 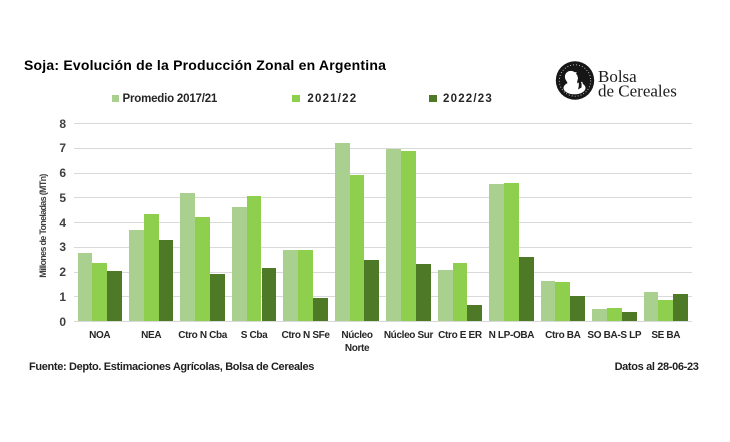 What do you see at coordinates (637, 91) in the screenshot?
I see `svg-text: de Cereales` at bounding box center [637, 91].